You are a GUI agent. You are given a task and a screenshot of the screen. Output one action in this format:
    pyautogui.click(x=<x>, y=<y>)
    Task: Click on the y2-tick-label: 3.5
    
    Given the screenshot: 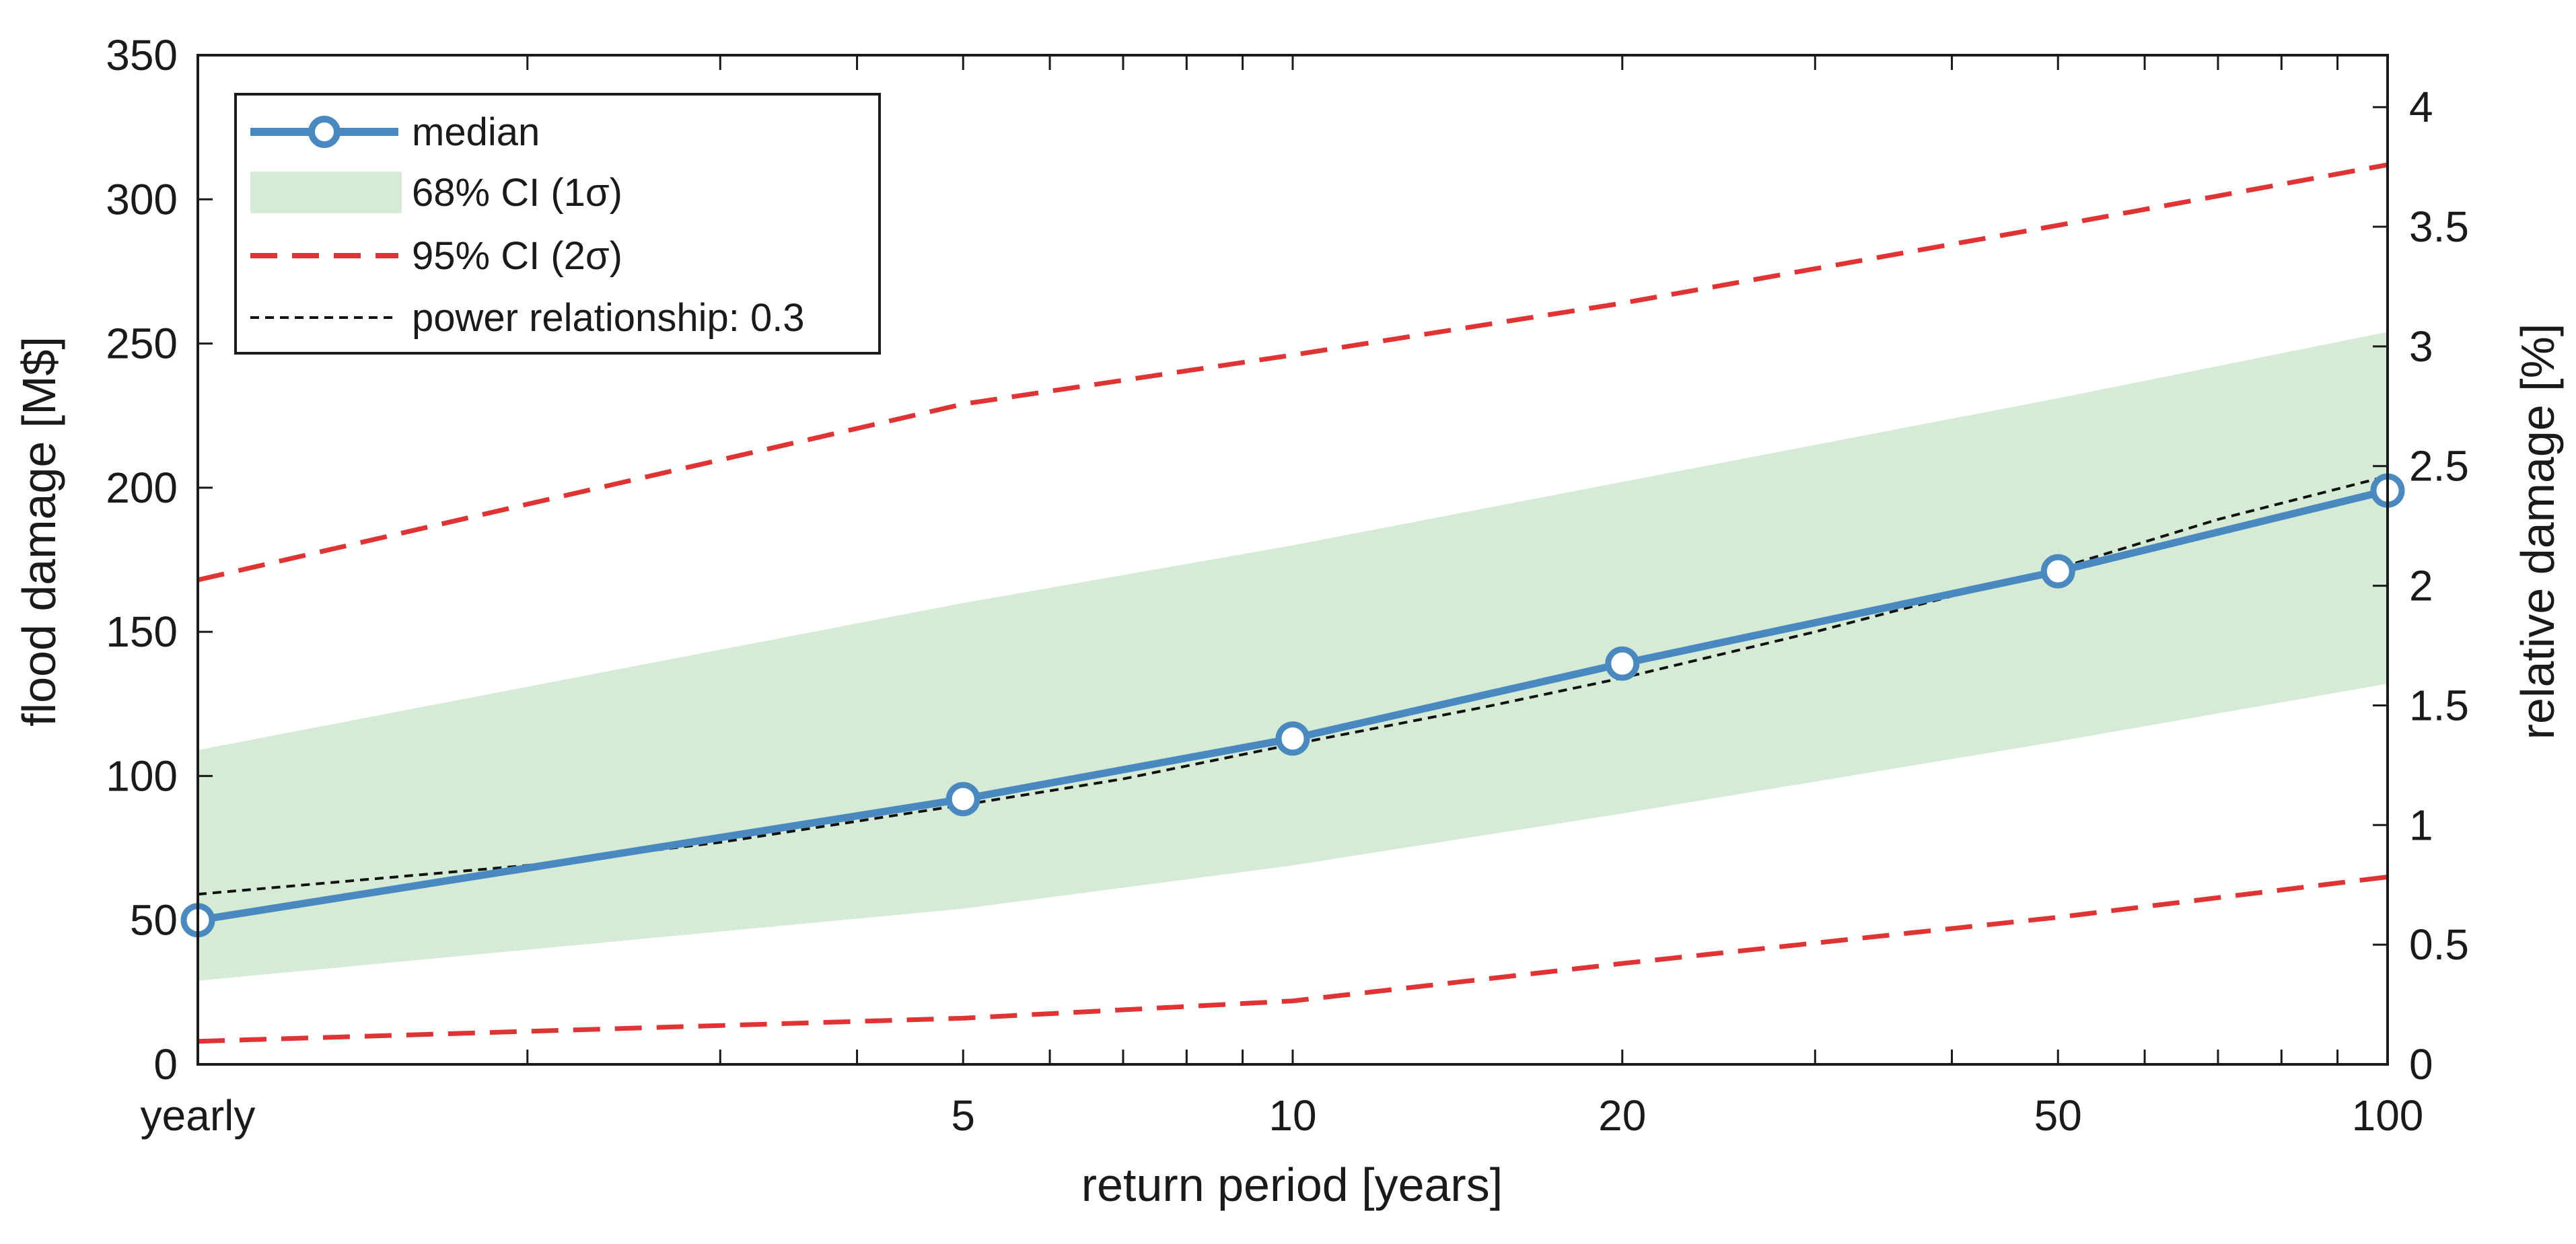 What is the action you would take?
    pyautogui.click(x=2439, y=227)
    